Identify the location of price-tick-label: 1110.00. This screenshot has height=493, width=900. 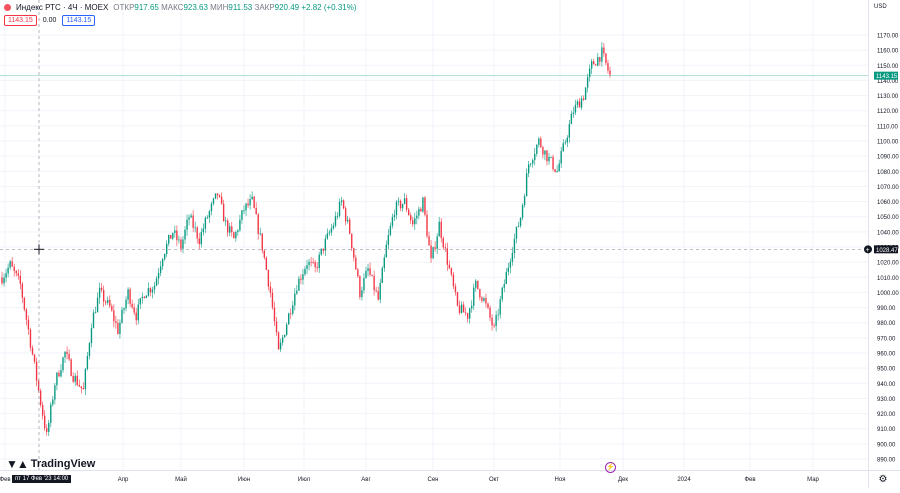
(887, 127).